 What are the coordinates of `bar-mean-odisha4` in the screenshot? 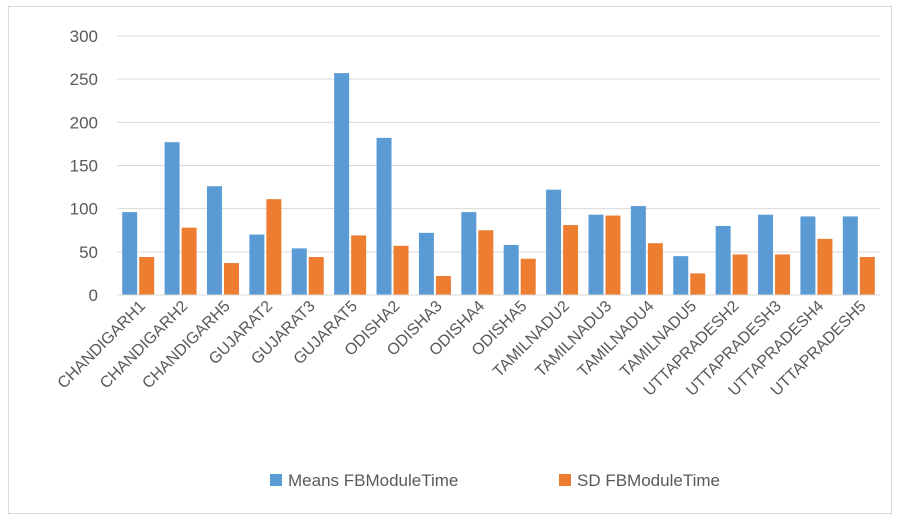 It's located at (469, 253).